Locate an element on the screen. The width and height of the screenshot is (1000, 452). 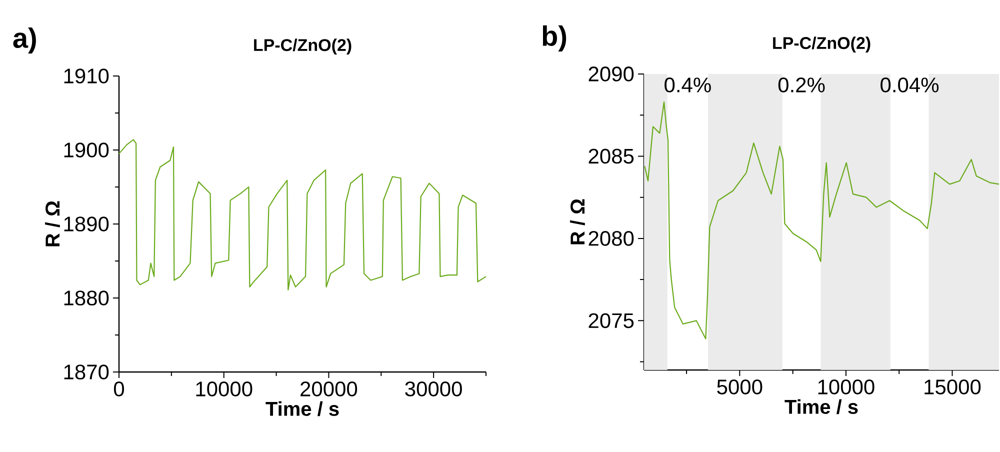
annotation: 0.2% is located at coordinates (801, 85).